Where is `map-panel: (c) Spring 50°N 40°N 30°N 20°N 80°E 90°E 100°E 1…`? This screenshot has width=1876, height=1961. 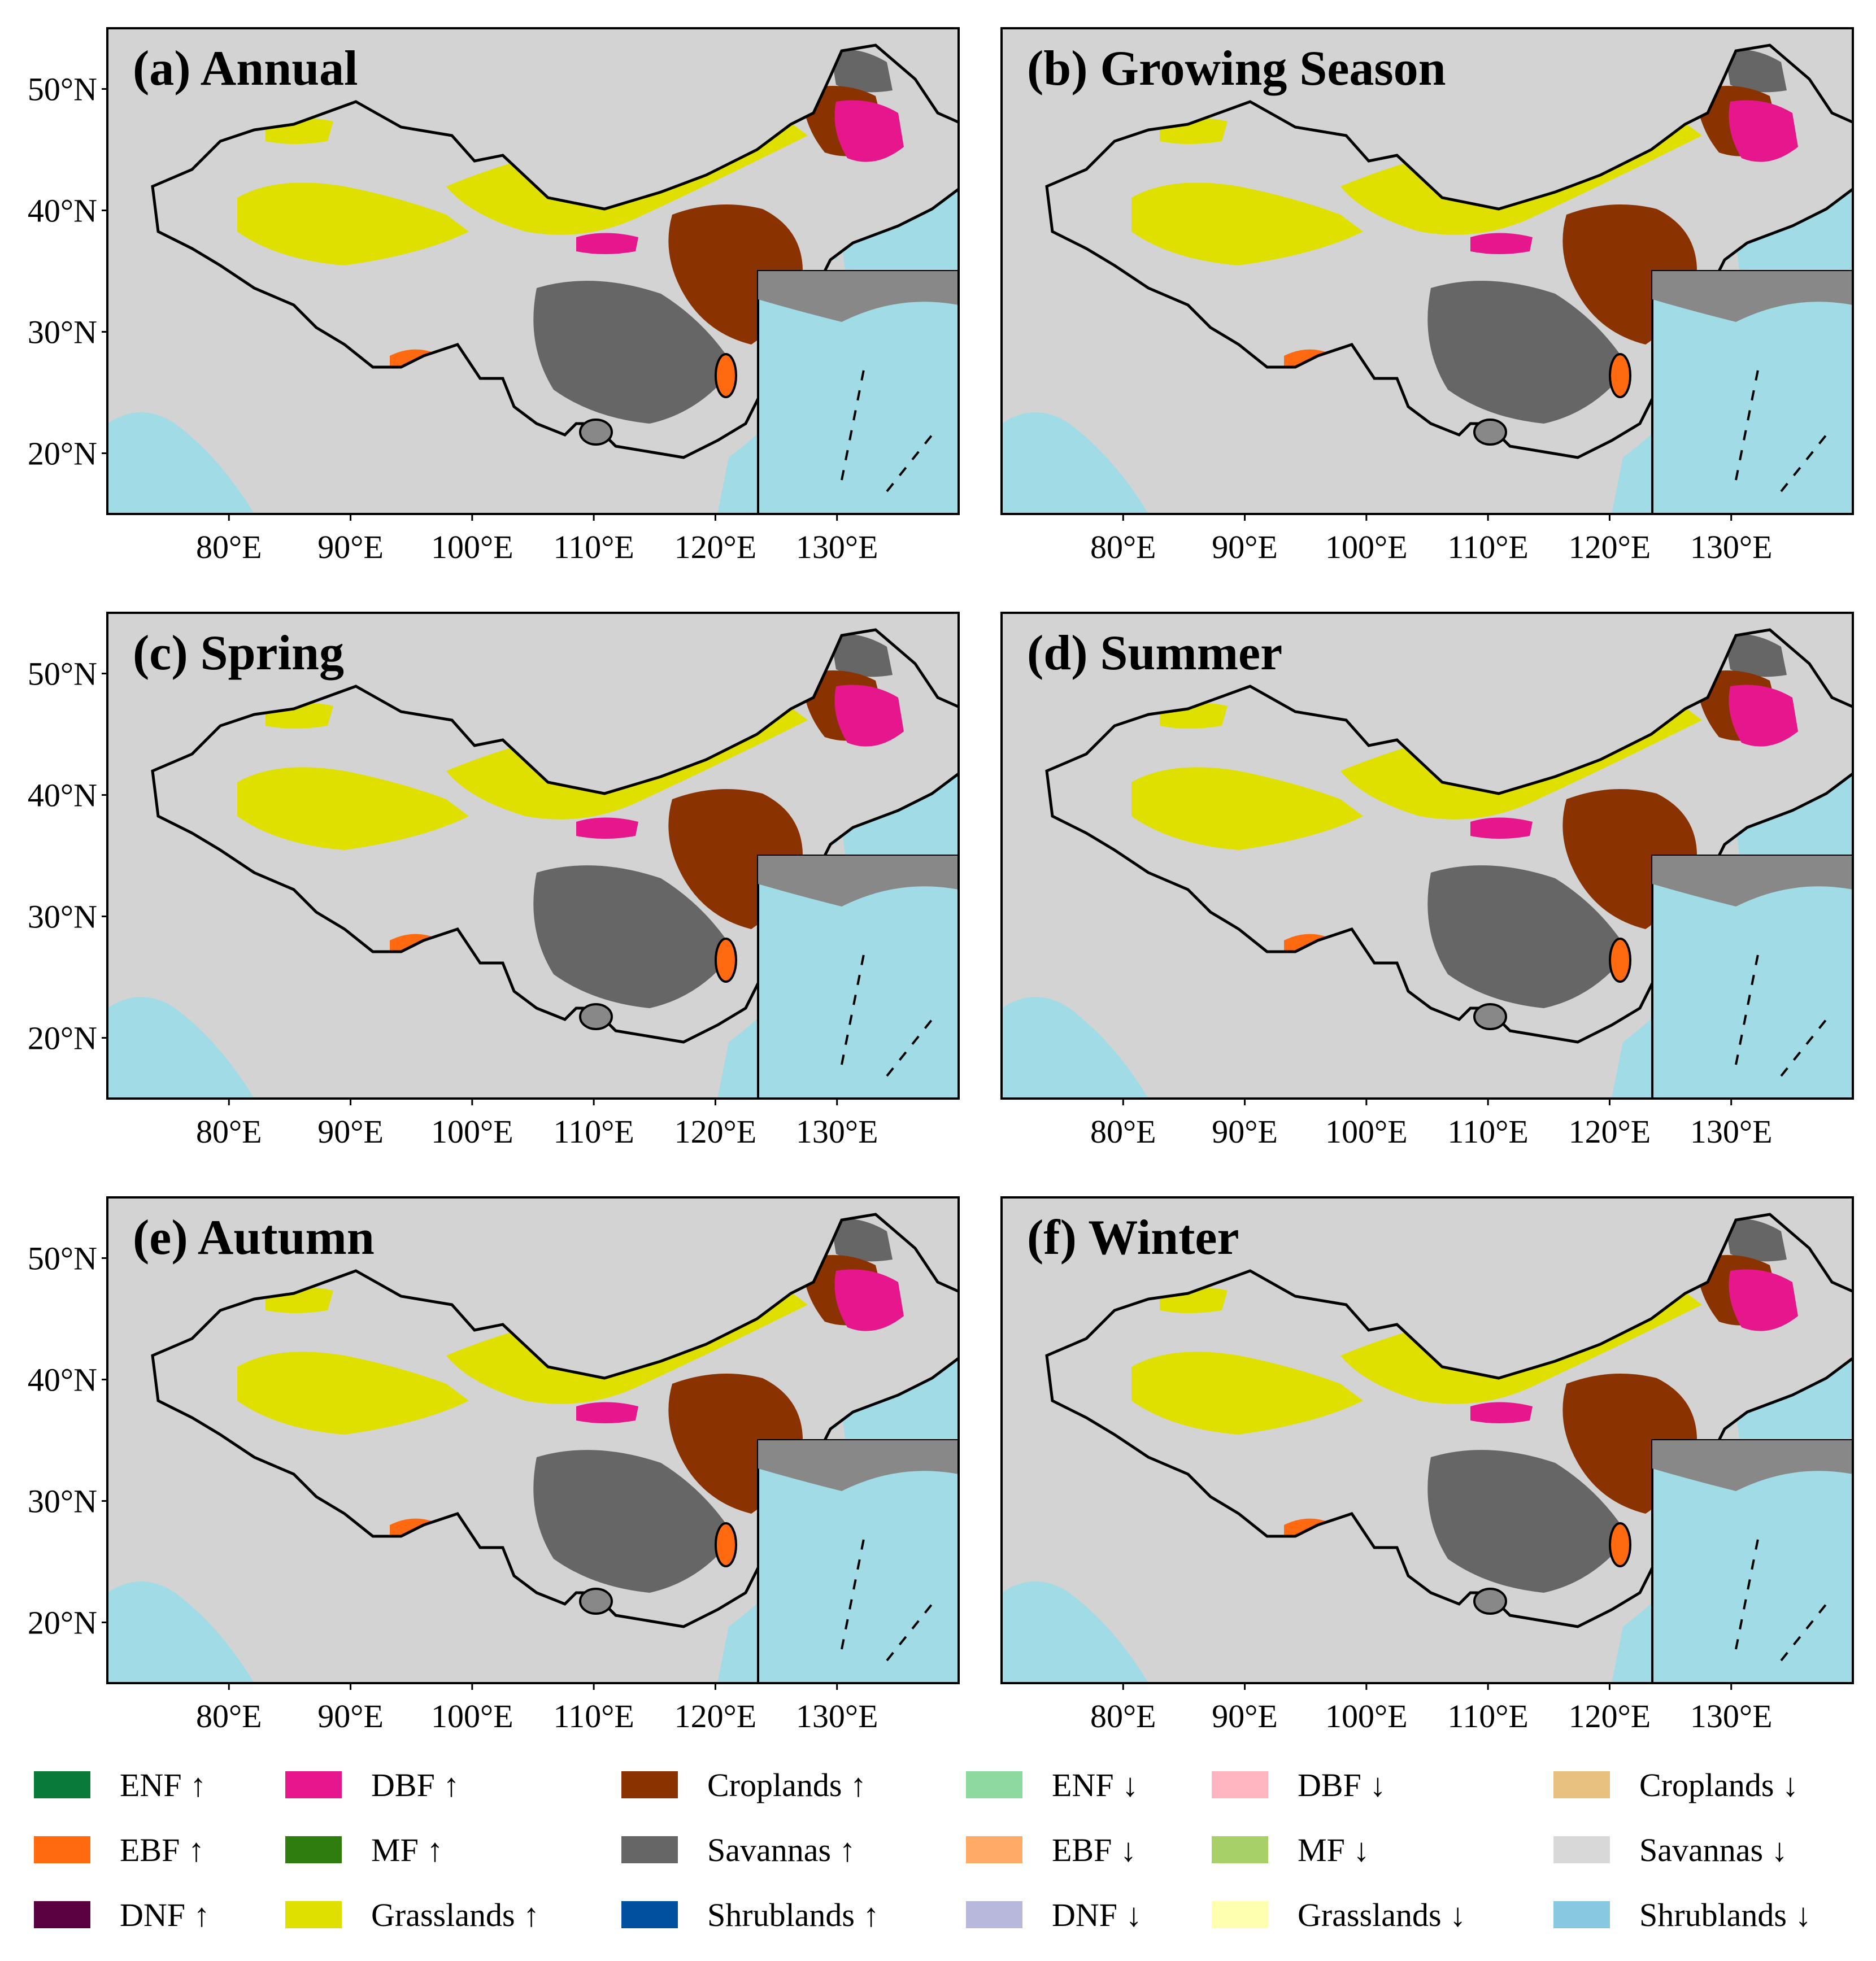 map-panel: (c) Spring 50°N 40°N 30°N 20°N 80°E 90°E 100°E 1… is located at coordinates (494, 881).